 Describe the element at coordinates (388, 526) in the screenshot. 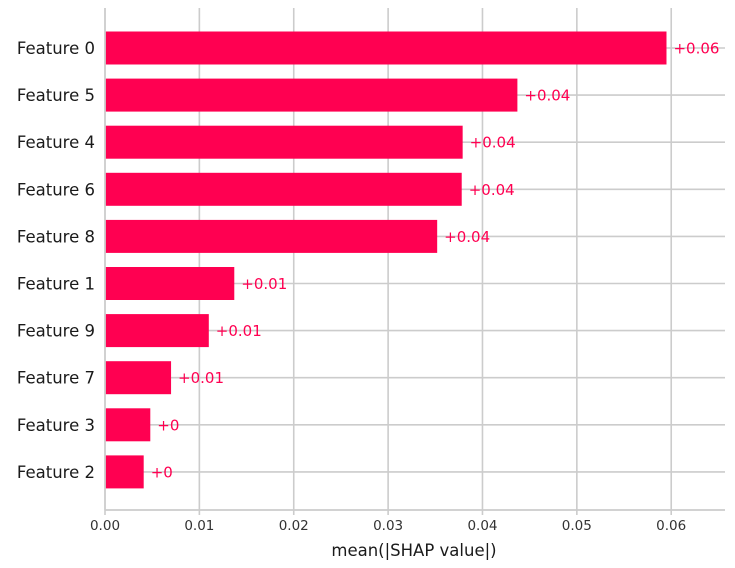

I see `x-tick-label: 0.03` at that location.